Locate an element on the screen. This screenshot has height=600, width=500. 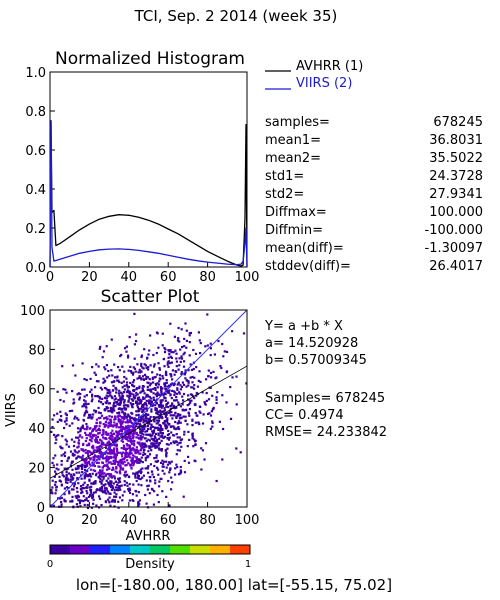
scatter-x-tick-label: 100 is located at coordinates (247, 520).